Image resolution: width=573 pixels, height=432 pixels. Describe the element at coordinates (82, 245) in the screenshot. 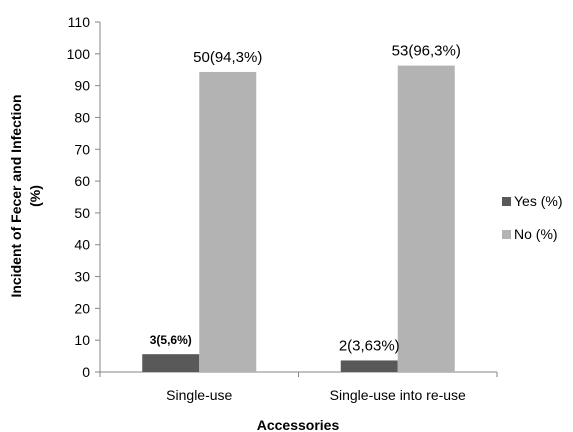

I see `y-tick-label: 40` at that location.